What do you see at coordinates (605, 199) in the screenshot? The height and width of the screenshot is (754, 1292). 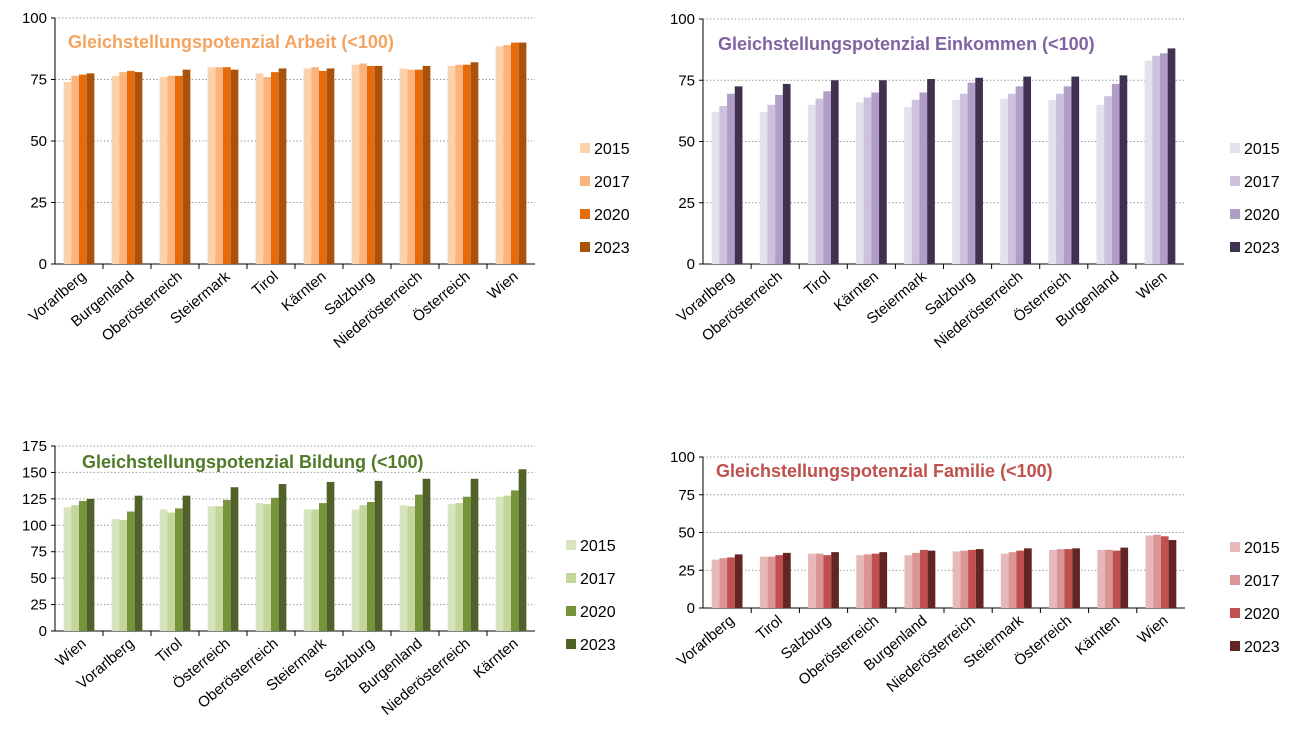 I see `legend: 2015 2017 2020 2023` at bounding box center [605, 199].